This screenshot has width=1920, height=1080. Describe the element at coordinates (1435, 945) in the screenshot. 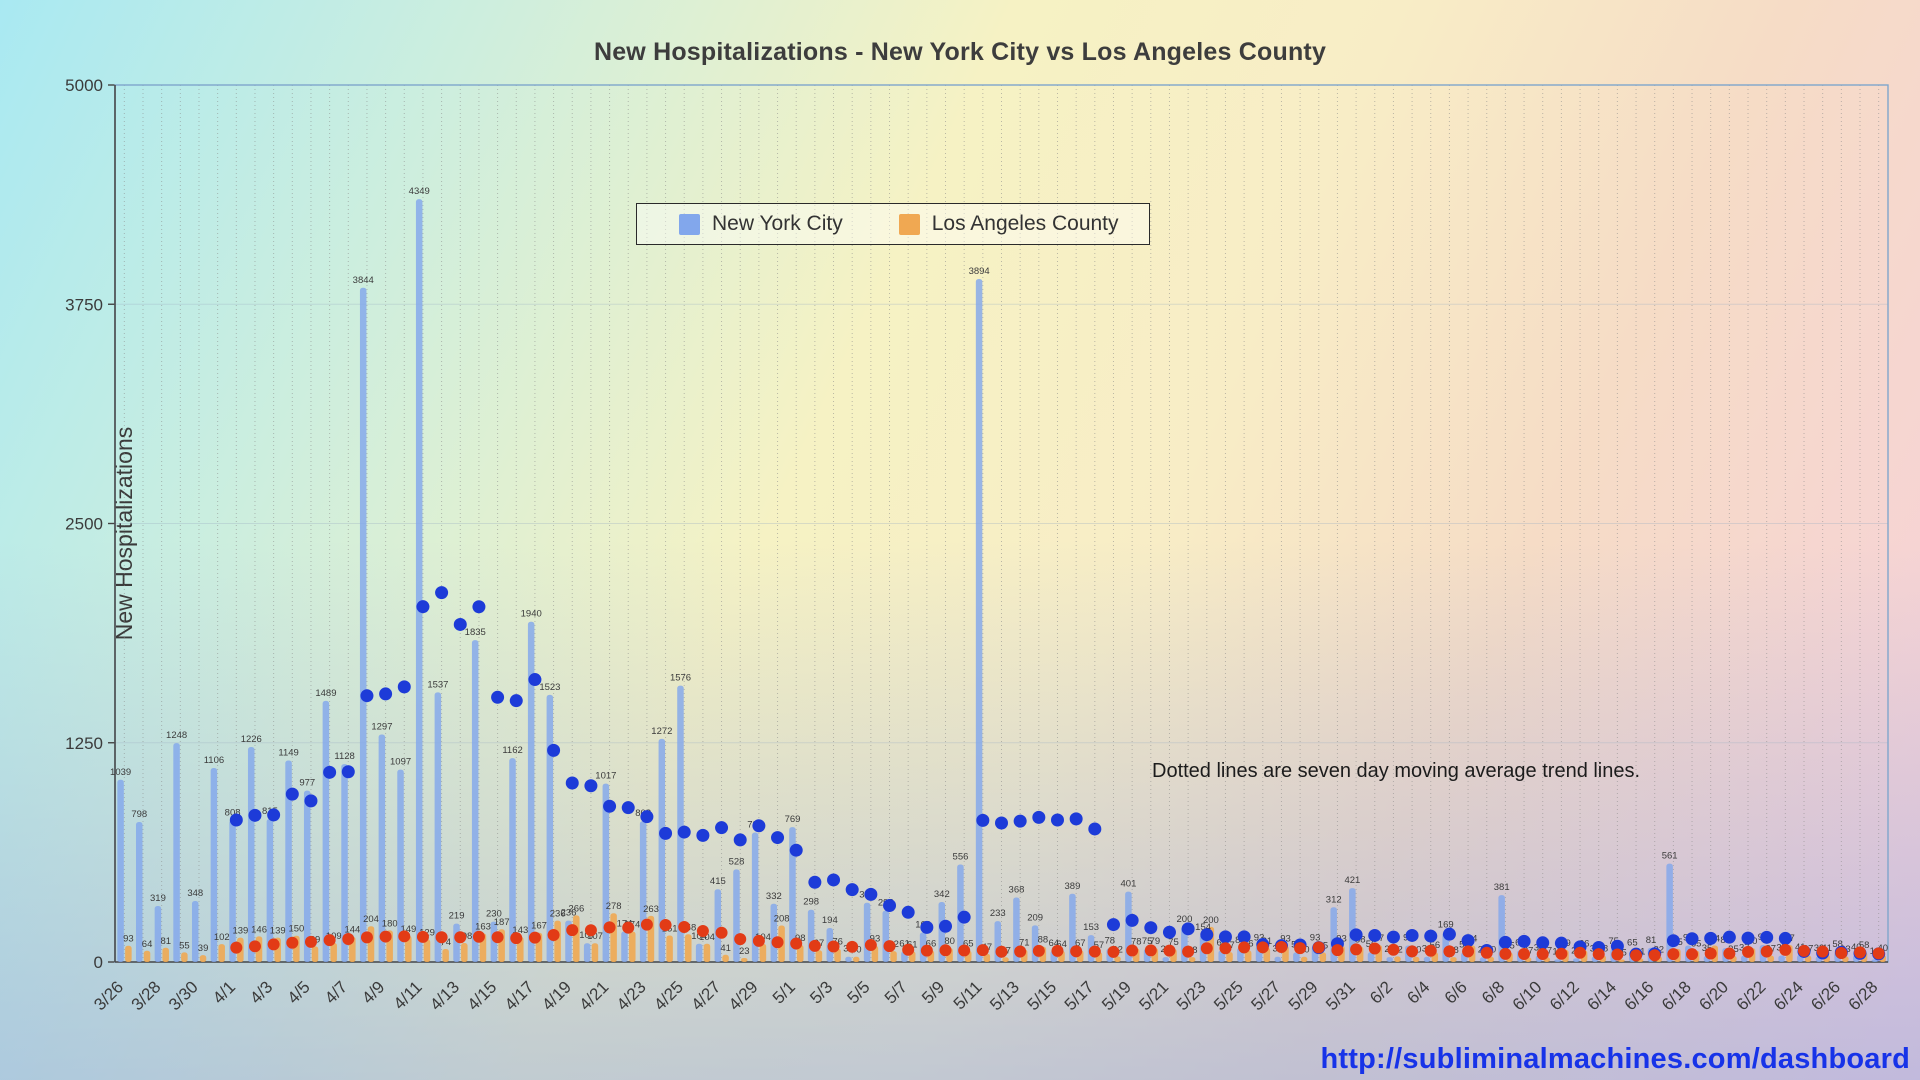

I see `la-bar-value-label: 56` at that location.